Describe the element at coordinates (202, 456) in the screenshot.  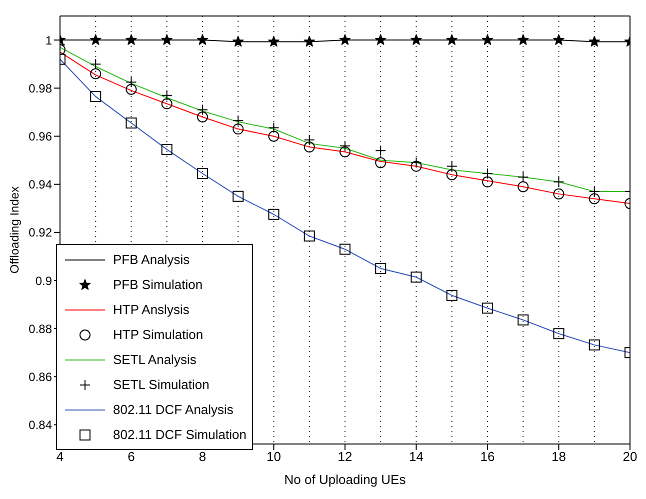
I see `x-tick-label: 8` at that location.